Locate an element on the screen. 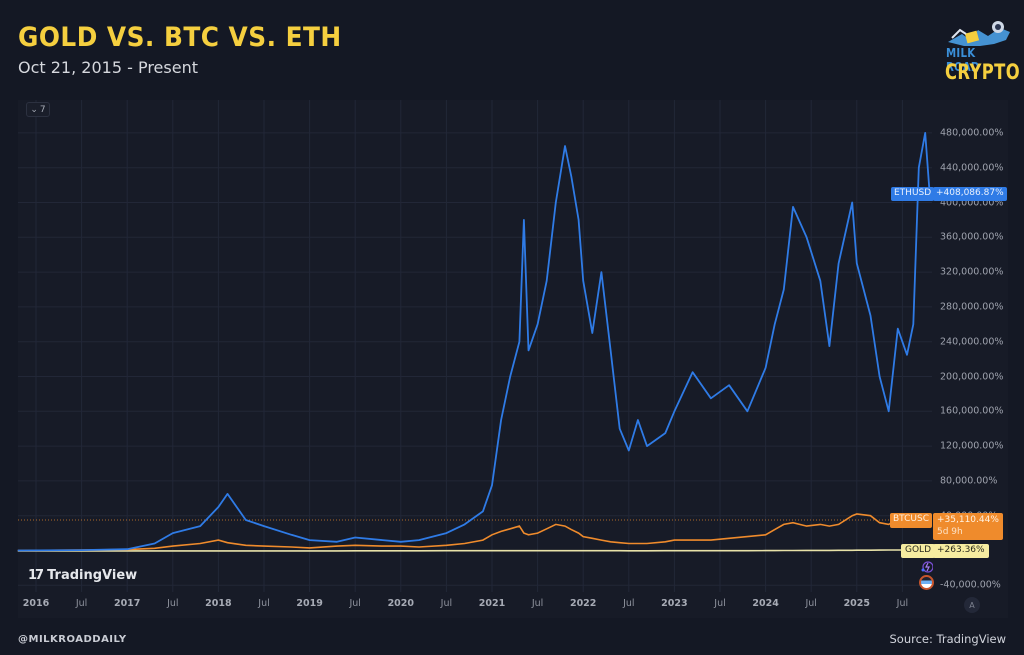 Image resolution: width=1024 pixels, height=655 pixels. y-tick-label: 160,000.00% is located at coordinates (972, 411).